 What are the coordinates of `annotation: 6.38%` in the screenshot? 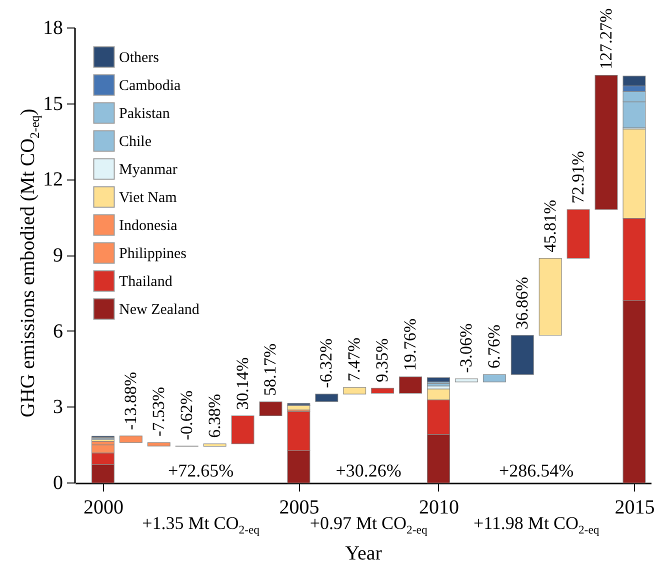 It's located at (214, 416).